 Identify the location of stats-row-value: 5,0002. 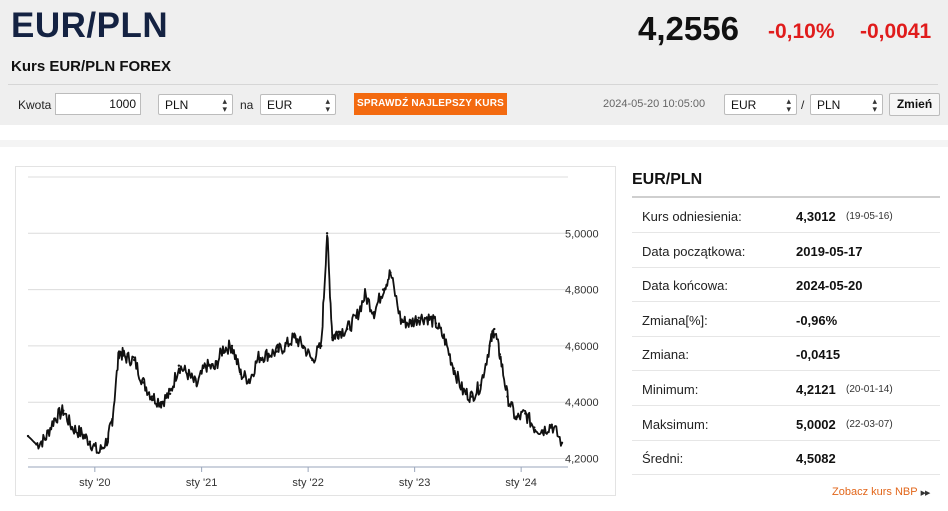
(816, 424).